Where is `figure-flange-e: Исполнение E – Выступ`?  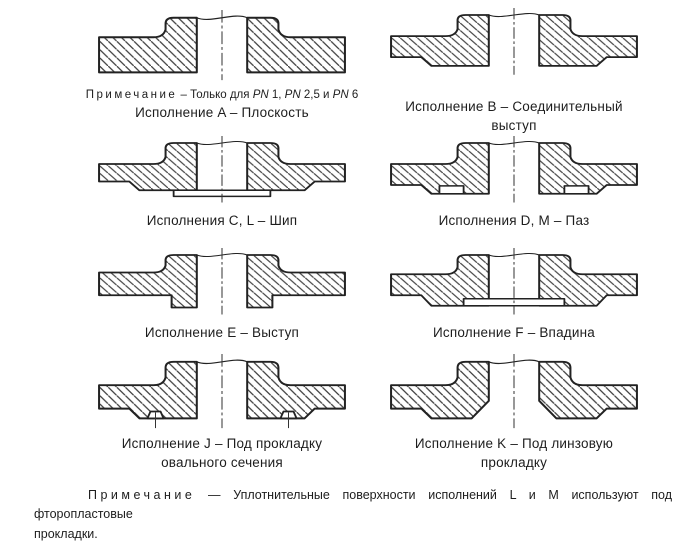
figure-flange-e: Исполнение E – Выступ is located at coordinates (222, 301).